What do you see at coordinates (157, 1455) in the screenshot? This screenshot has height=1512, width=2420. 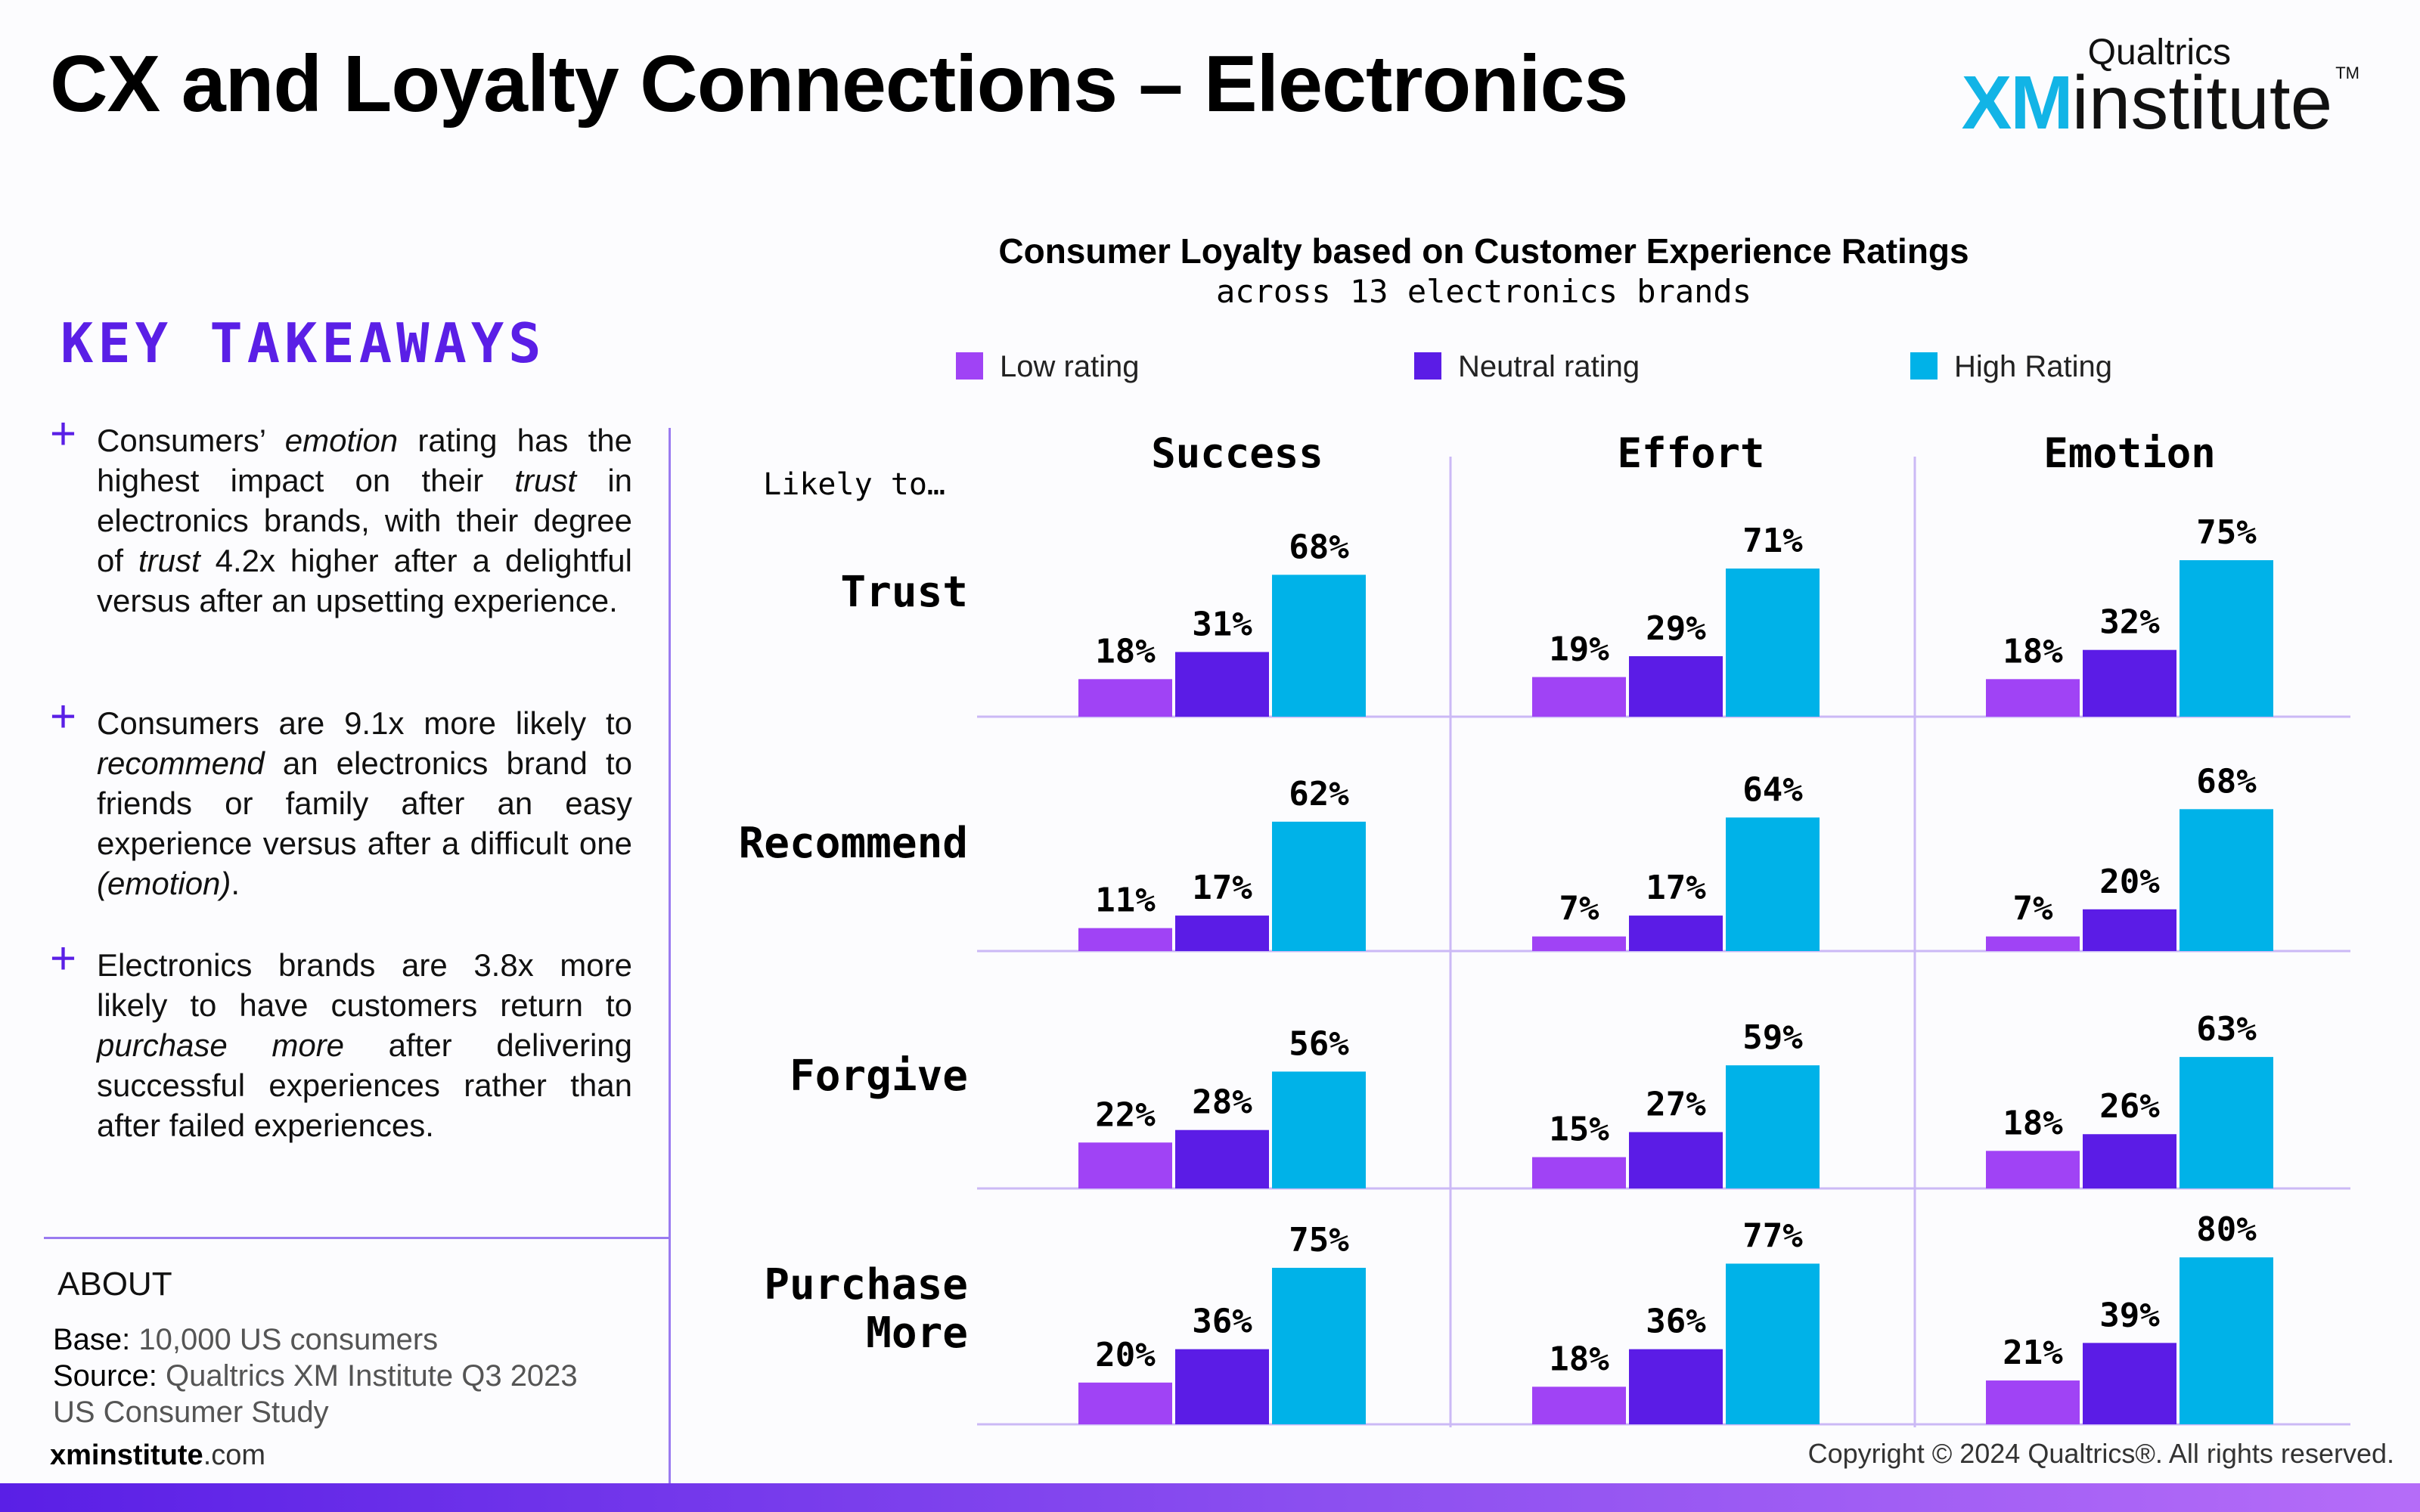 I see `site-link: xminstitute.com` at bounding box center [157, 1455].